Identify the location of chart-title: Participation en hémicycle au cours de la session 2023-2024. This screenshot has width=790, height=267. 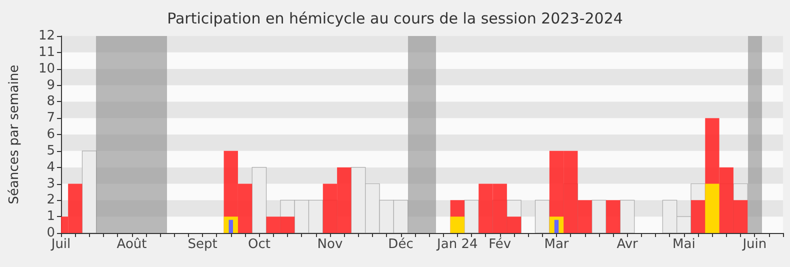
(395, 19).